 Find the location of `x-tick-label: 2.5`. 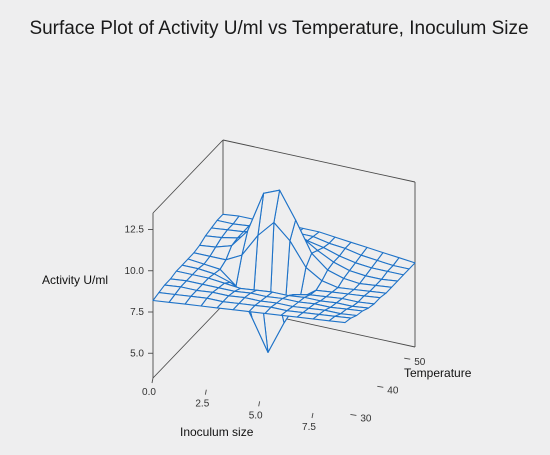

x-tick-label: 2.5 is located at coordinates (202, 404).